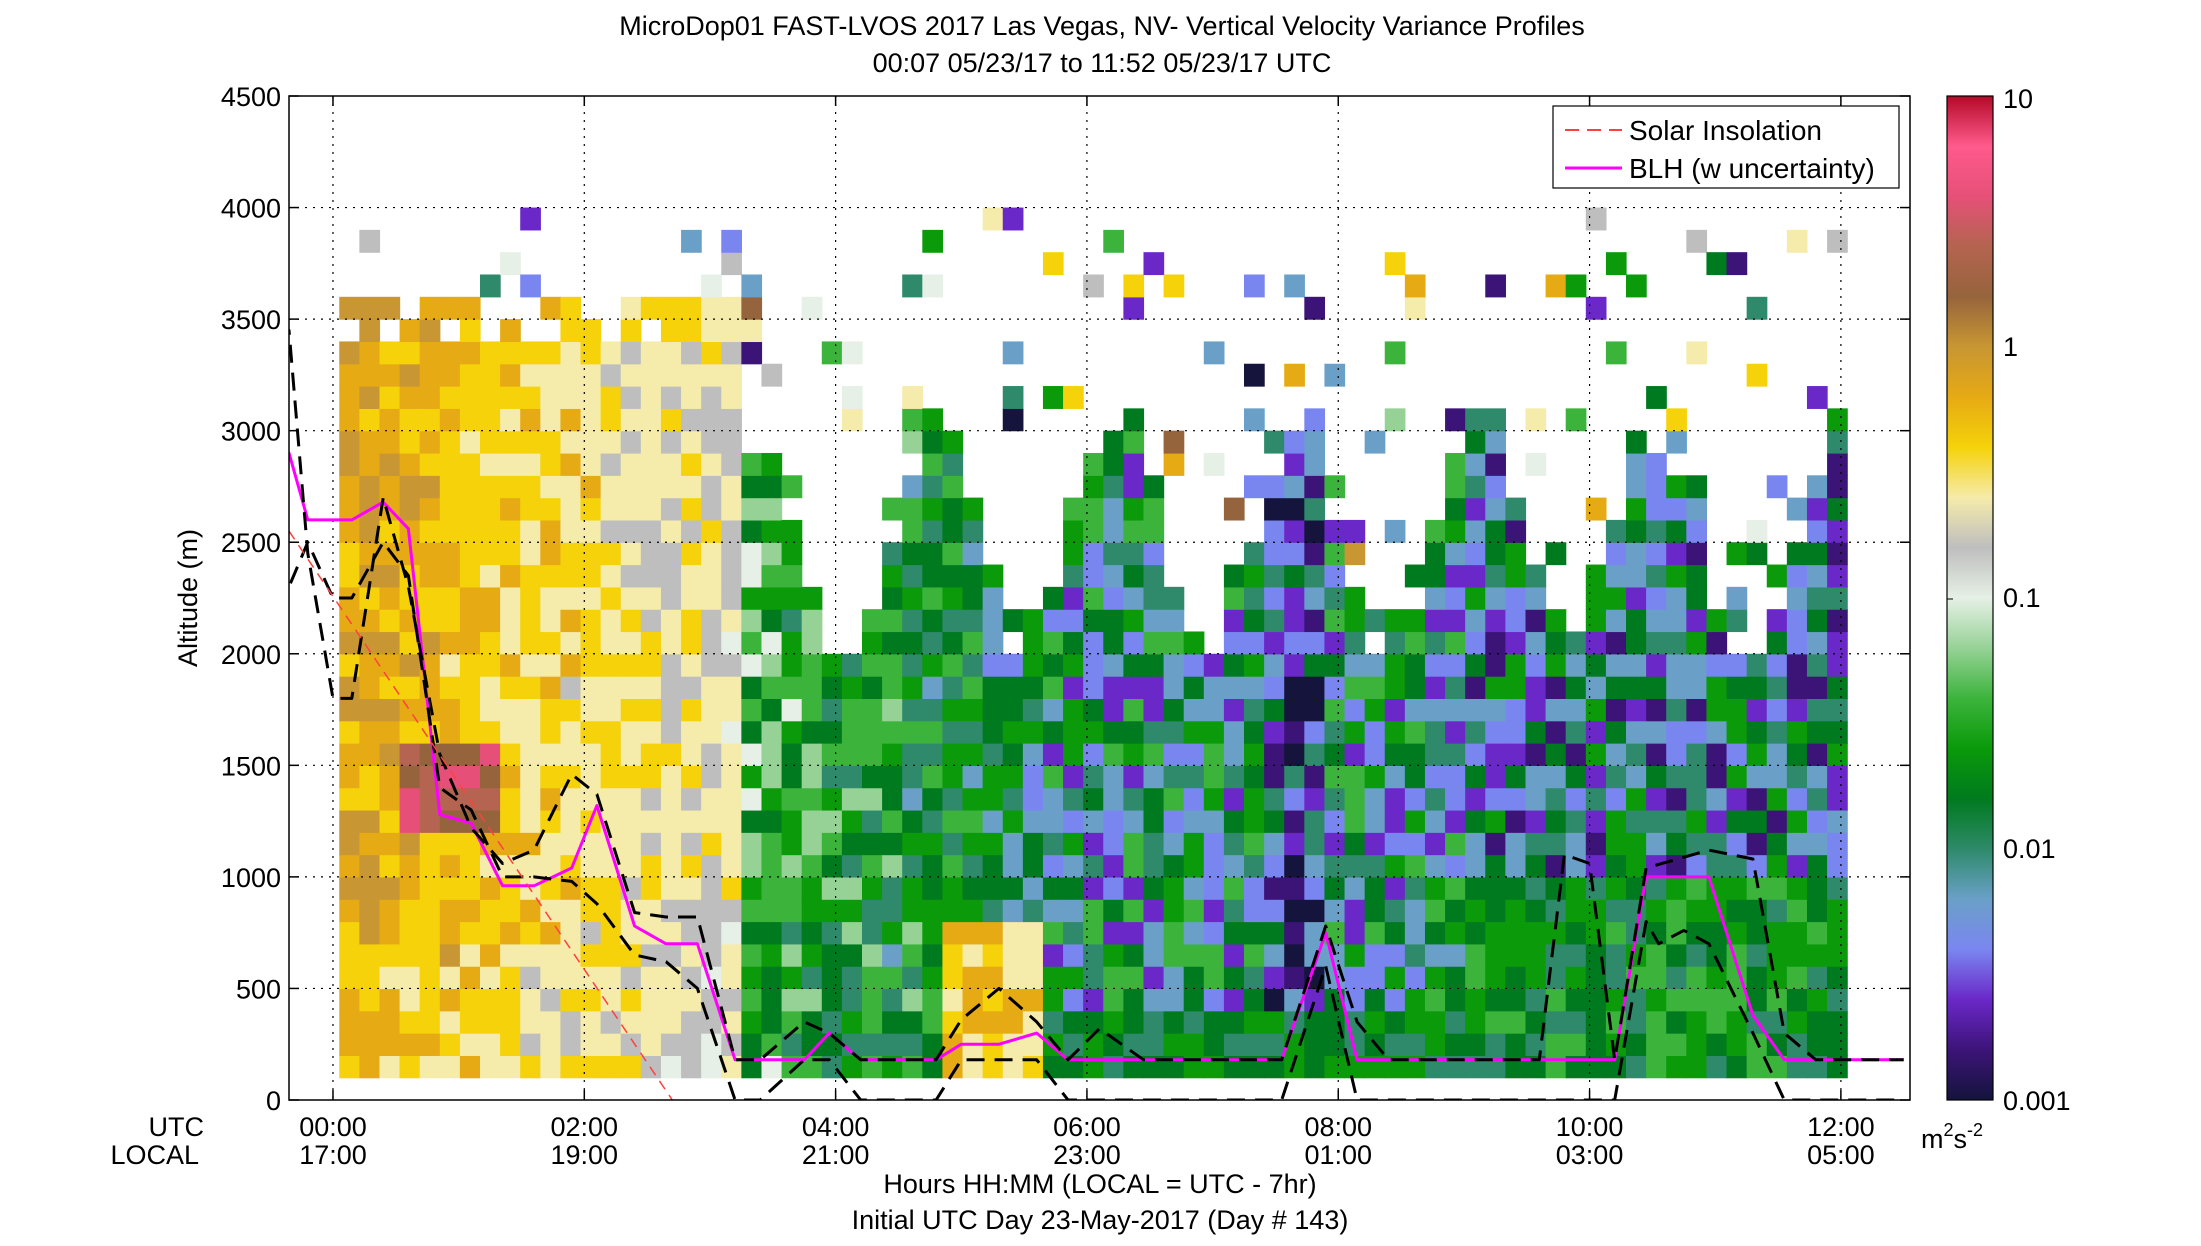 The width and height of the screenshot is (2201, 1246). I want to click on x-tick-local: 05:00, so click(1841, 1155).